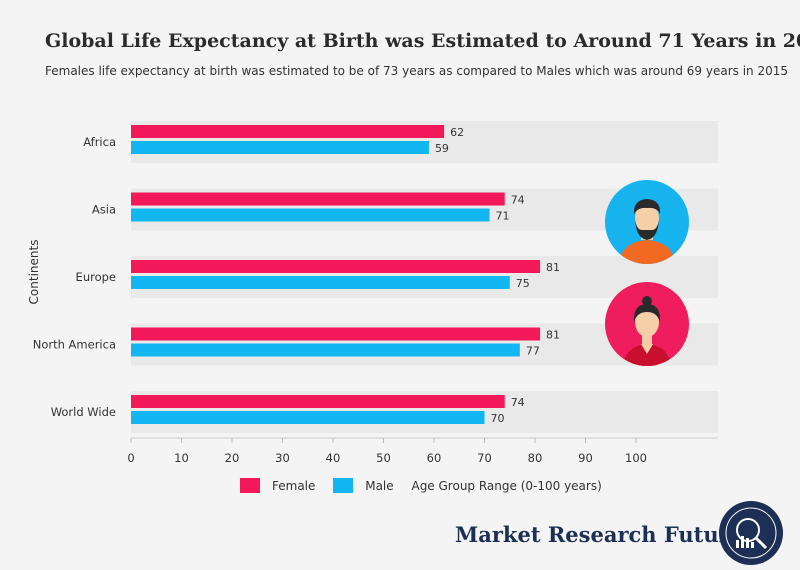 The image size is (800, 570). Describe the element at coordinates (83, 412) in the screenshot. I see `category-label: World Wide` at that location.